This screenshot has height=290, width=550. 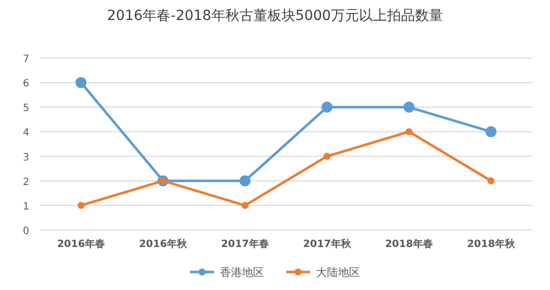 I want to click on x-tick-label: 2016年春, so click(x=81, y=244).